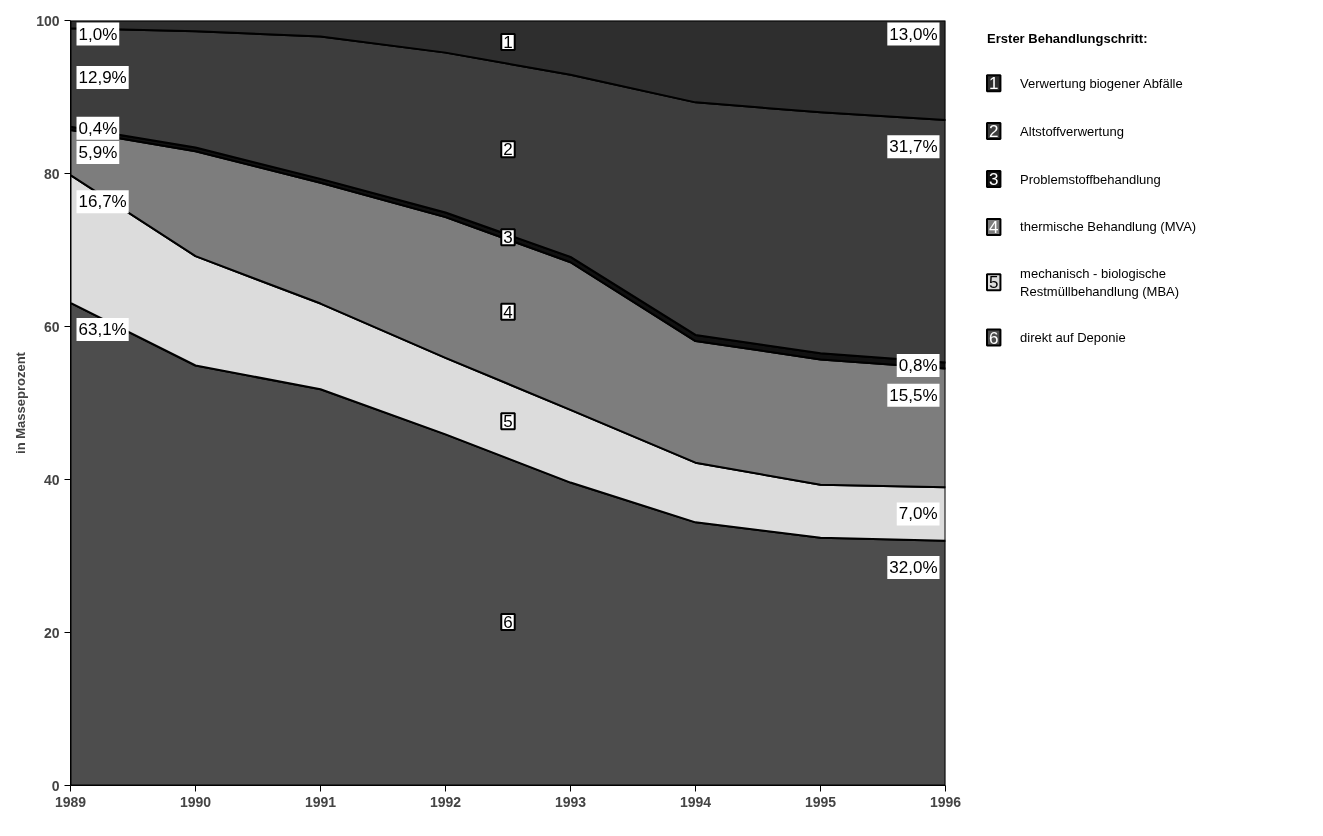 The height and width of the screenshot is (836, 1323). Describe the element at coordinates (570, 801) in the screenshot. I see `x-tick-label: 1993` at that location.